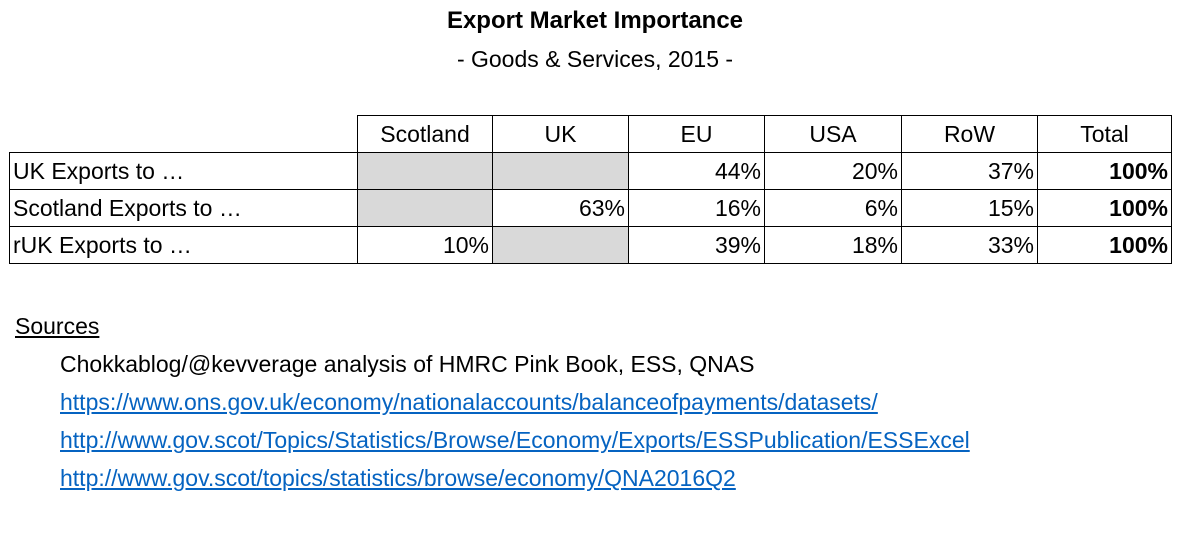  What do you see at coordinates (969, 171) in the screenshot?
I see `table-cell: 37%` at bounding box center [969, 171].